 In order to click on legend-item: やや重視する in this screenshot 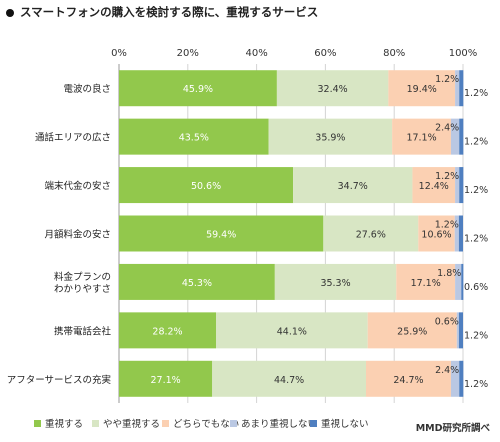, I will do `click(126, 423)`.